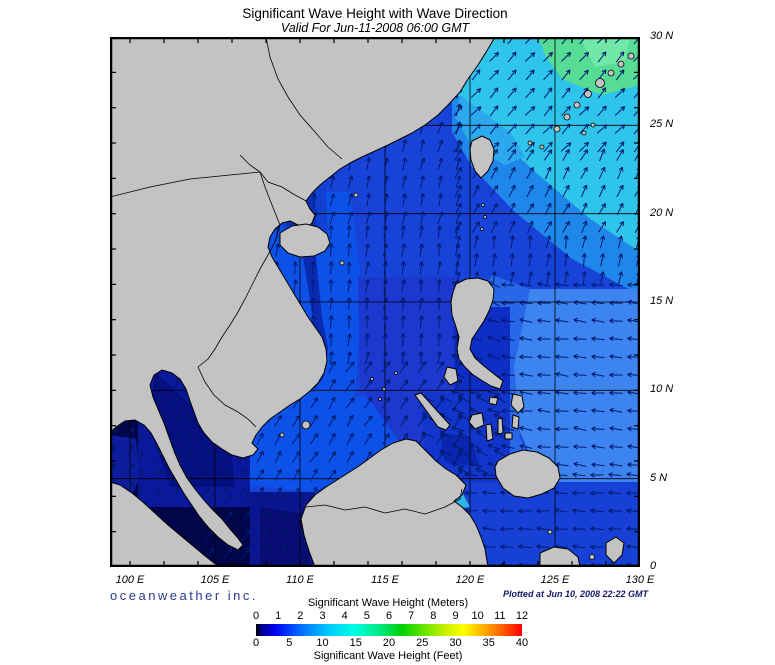 This screenshot has height=665, width=775. I want to click on feet-tick-40: 40, so click(522, 643).